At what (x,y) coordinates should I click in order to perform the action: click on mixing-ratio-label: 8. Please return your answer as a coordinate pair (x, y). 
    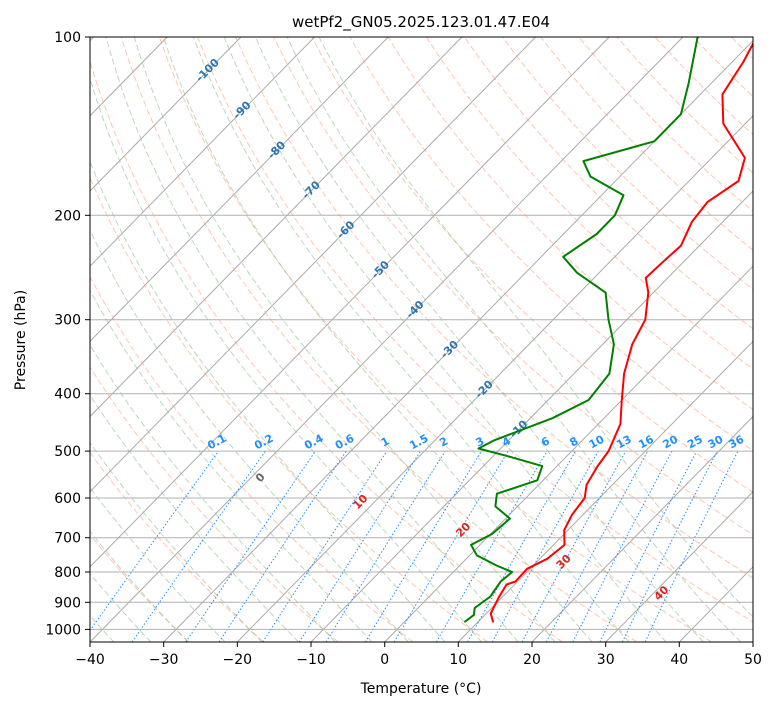
    Looking at the image, I should click on (574, 441).